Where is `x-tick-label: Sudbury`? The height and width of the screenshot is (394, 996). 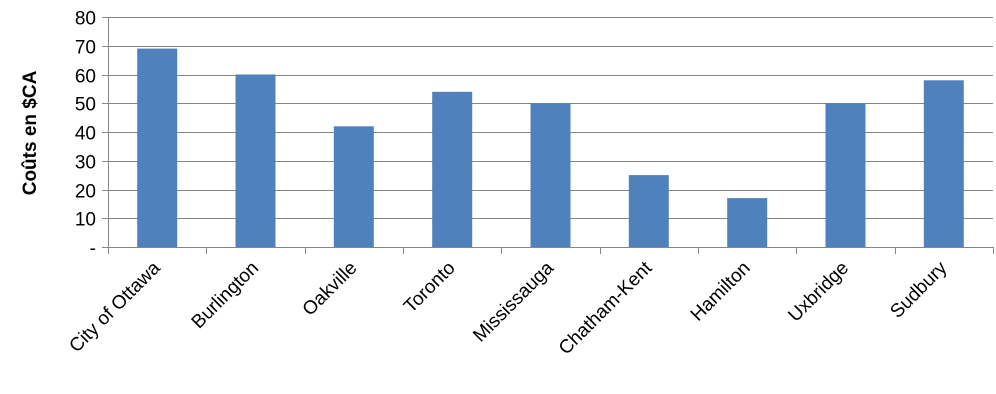 x-tick-label: Sudbury is located at coordinates (918, 289).